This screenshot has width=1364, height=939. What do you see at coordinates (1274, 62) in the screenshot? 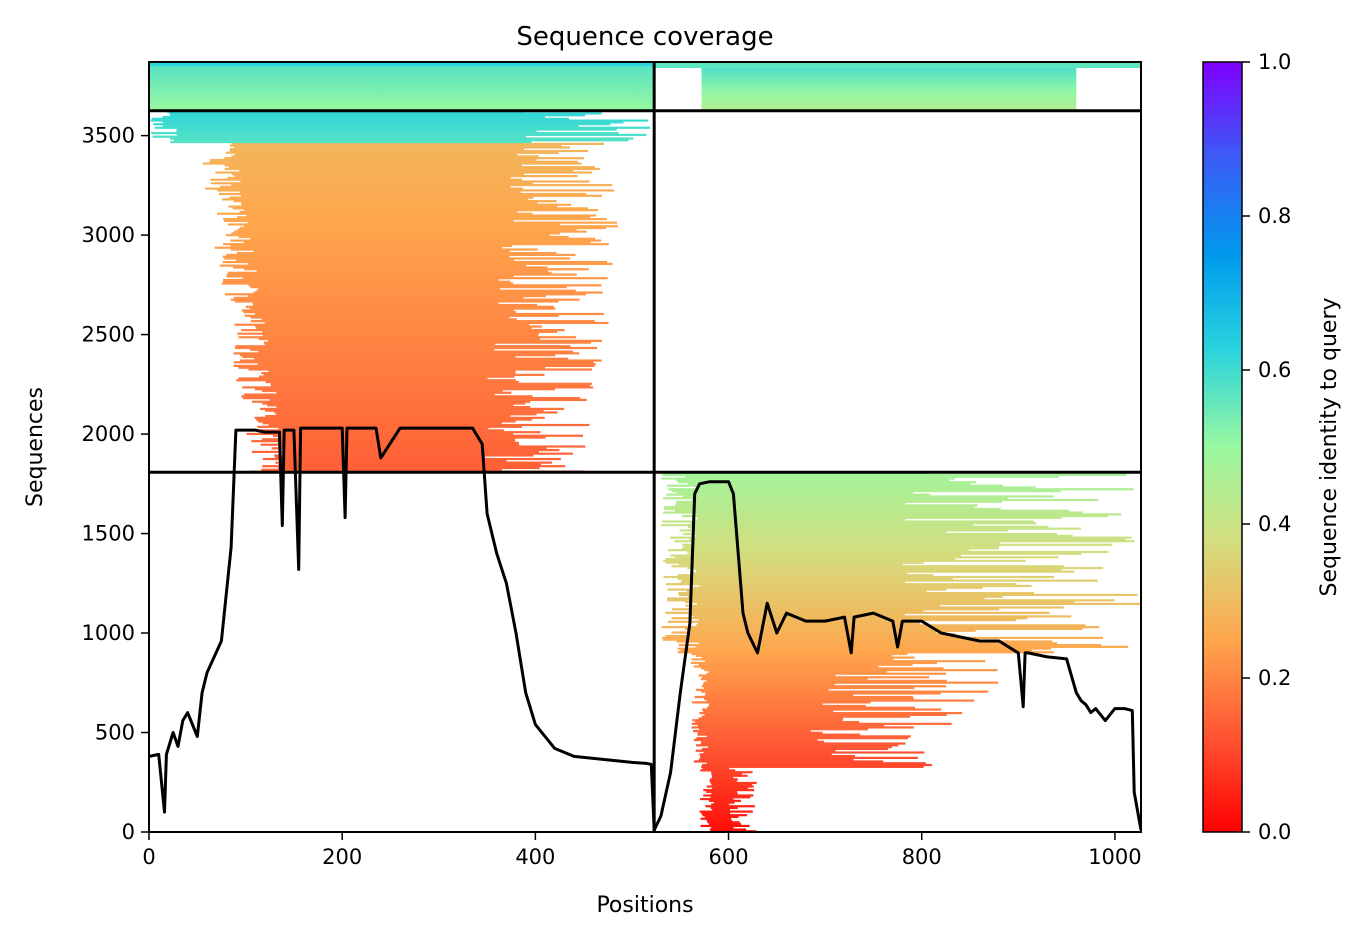
I see `colorbar-tick-label: 1.0` at bounding box center [1274, 62].